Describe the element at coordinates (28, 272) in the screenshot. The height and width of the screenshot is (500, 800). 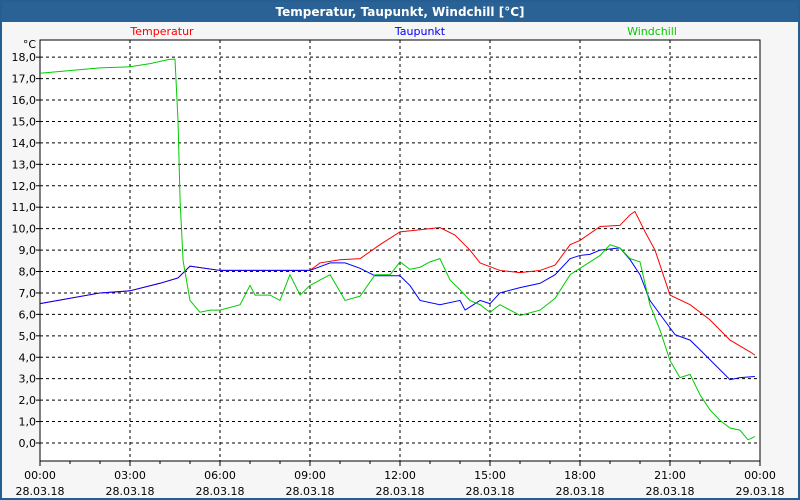
I see `y-tick-label: 8,0` at that location.